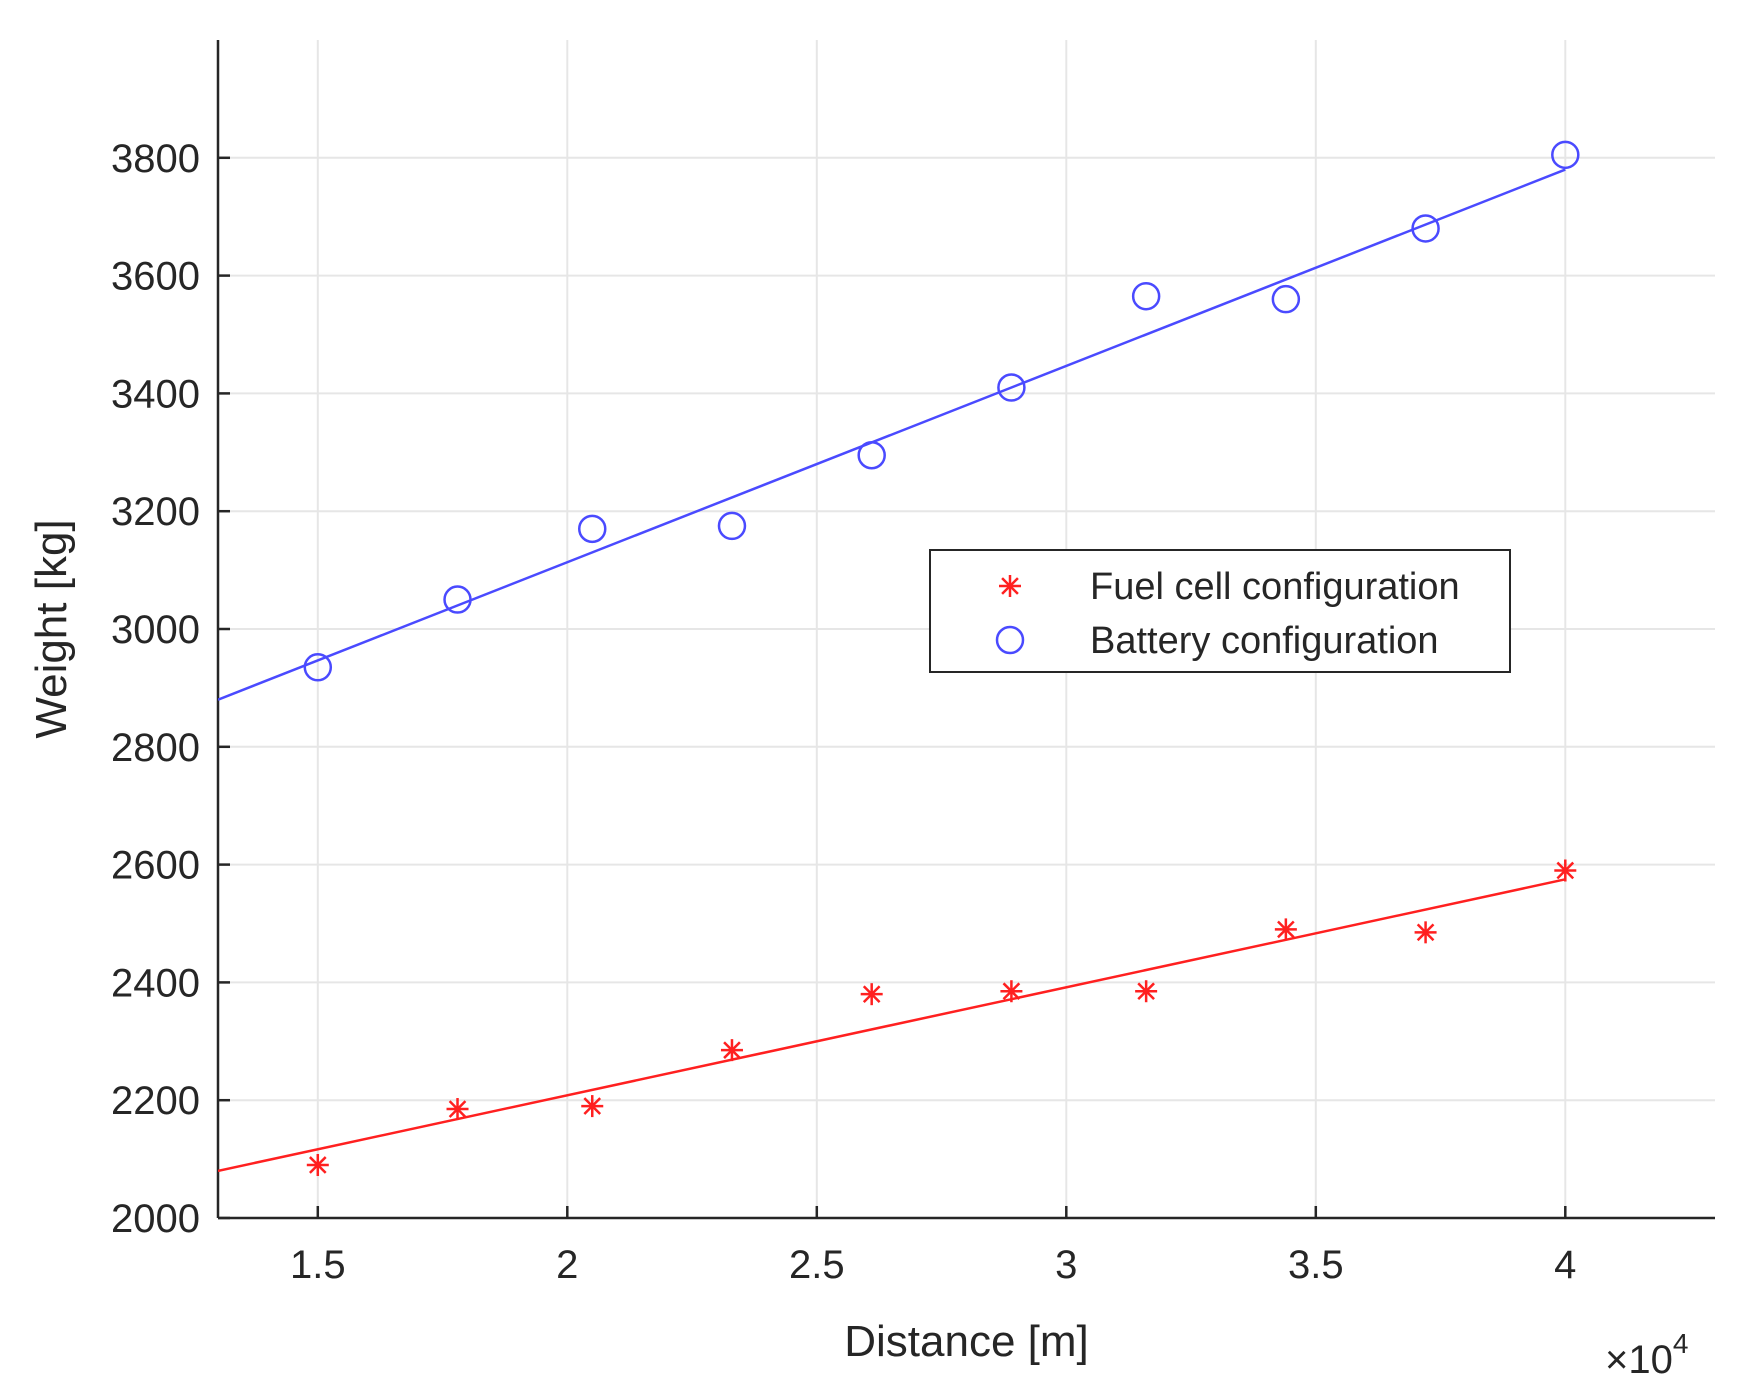 This screenshot has width=1737, height=1395. Describe the element at coordinates (1681, 1343) in the screenshot. I see `x-axis-multiplier-exponent: 4` at that location.